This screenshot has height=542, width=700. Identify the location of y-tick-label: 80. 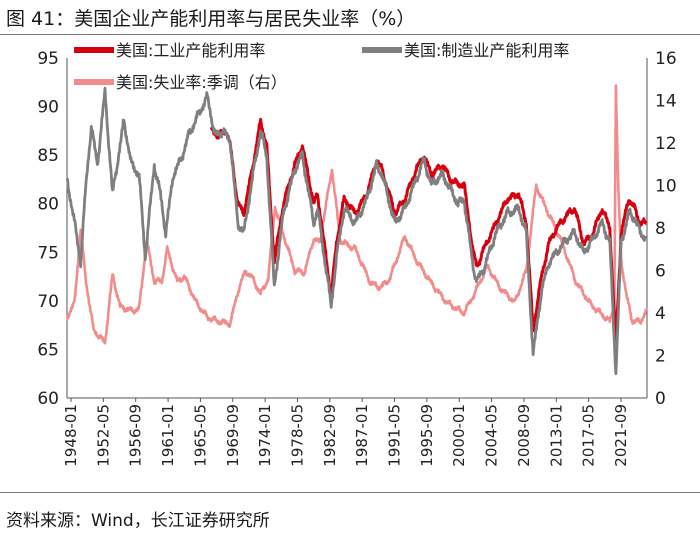
(48, 205).